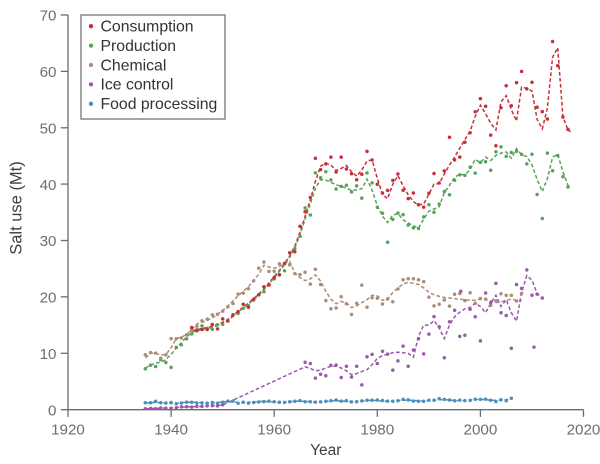 Image resolution: width=600 pixels, height=464 pixels. What do you see at coordinates (147, 27) in the screenshot?
I see `svg-text: Consumption` at bounding box center [147, 27].